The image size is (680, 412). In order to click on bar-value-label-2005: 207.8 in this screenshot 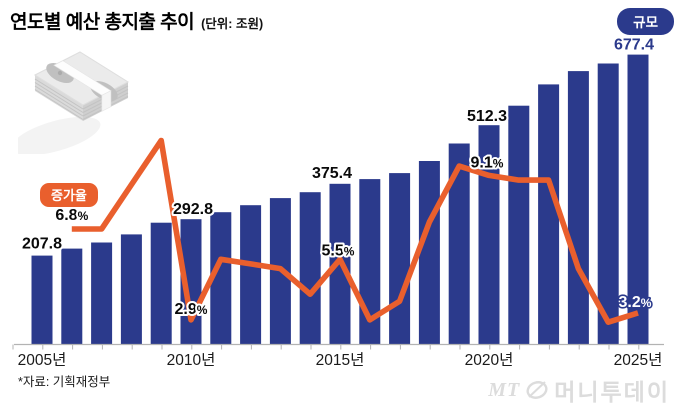, I will do `click(42, 244)`.